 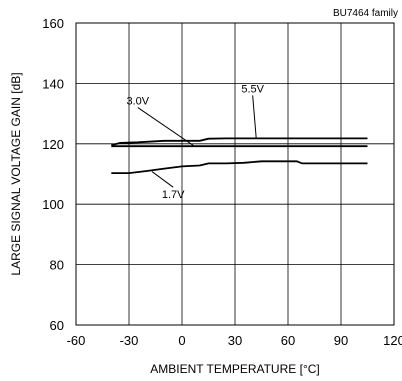 I want to click on annotation-labels: 5.5V 3.0V 1.7V, so click(x=196, y=142).